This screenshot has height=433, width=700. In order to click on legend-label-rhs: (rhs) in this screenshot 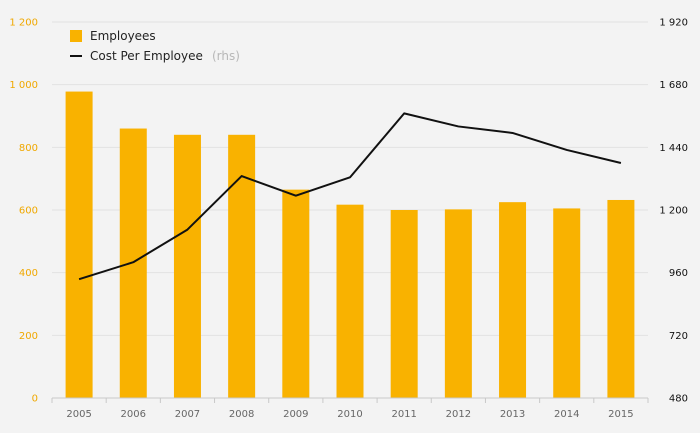, I will do `click(226, 56)`.